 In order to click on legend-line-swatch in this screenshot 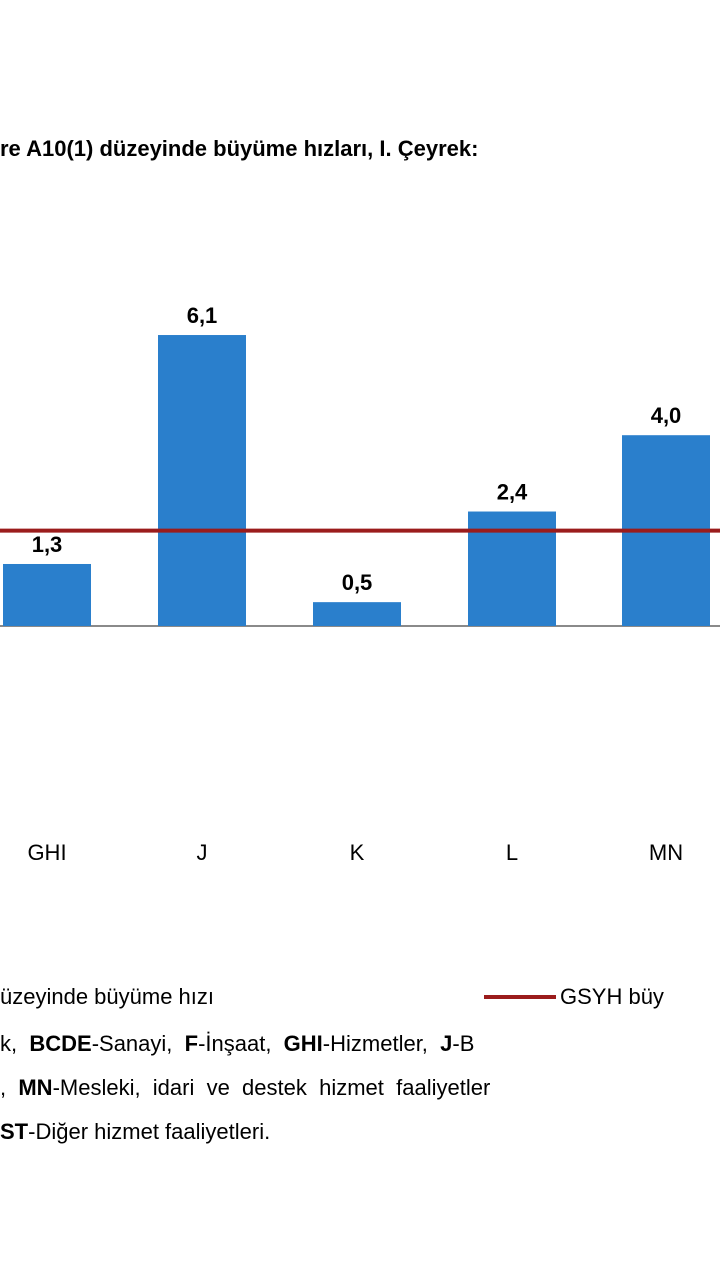, I will do `click(520, 997)`.